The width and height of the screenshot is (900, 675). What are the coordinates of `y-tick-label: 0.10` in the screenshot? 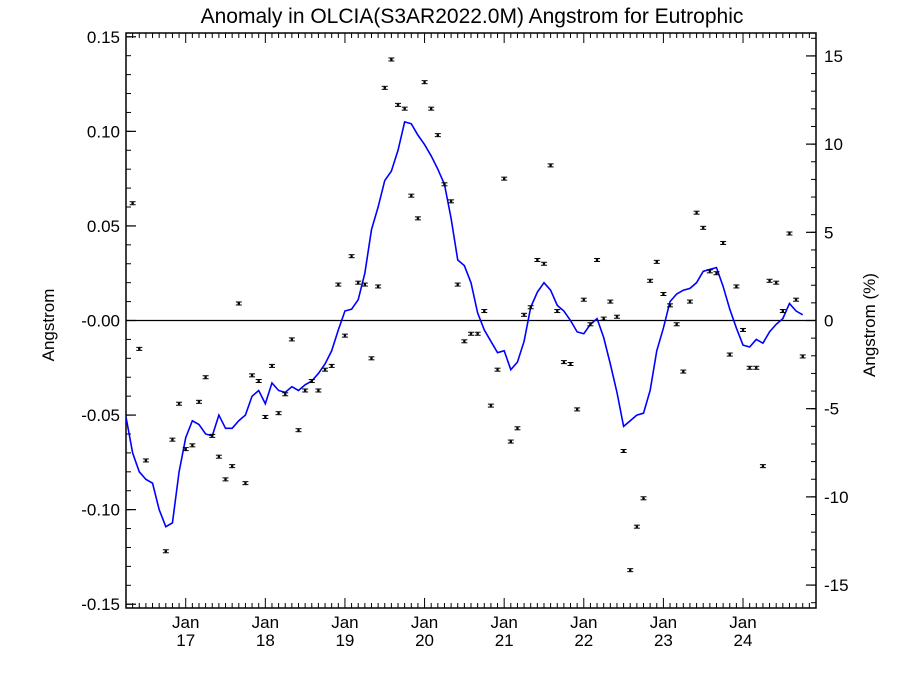 It's located at (103, 131).